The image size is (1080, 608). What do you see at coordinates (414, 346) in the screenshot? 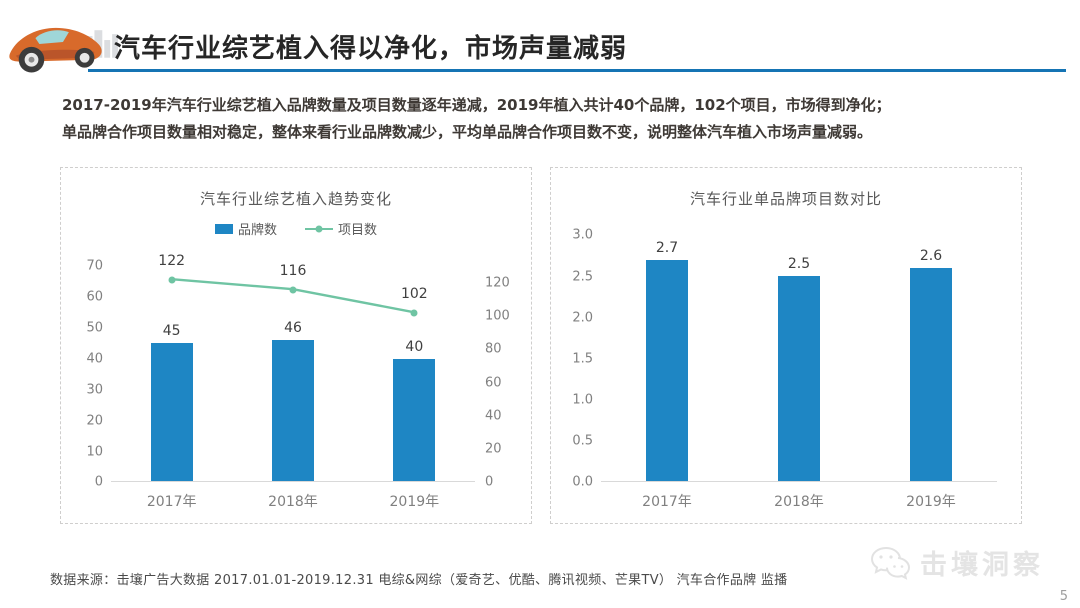
I see `bar-value-label: 40` at bounding box center [414, 346].